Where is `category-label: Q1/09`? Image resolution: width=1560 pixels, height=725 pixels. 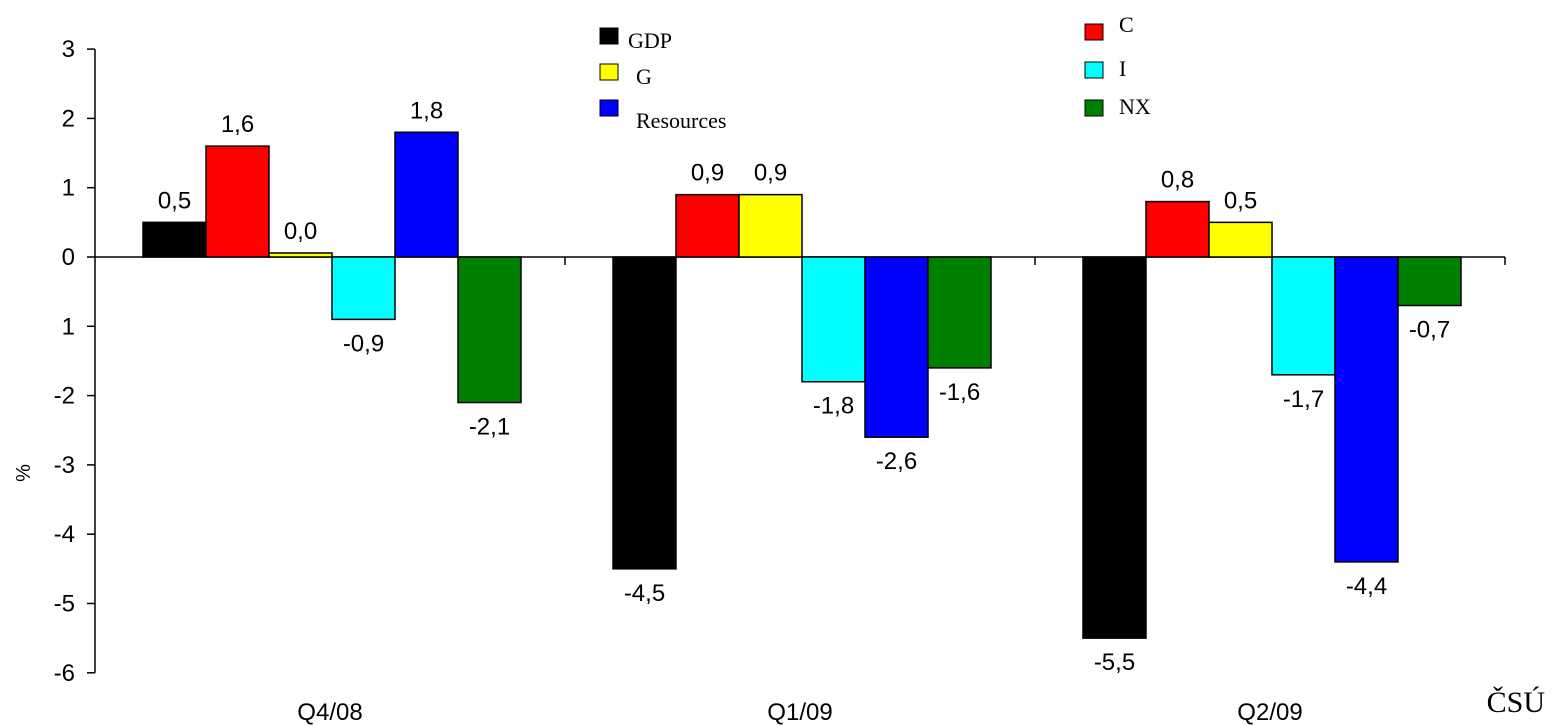
category-label: Q1/09 is located at coordinates (799, 712).